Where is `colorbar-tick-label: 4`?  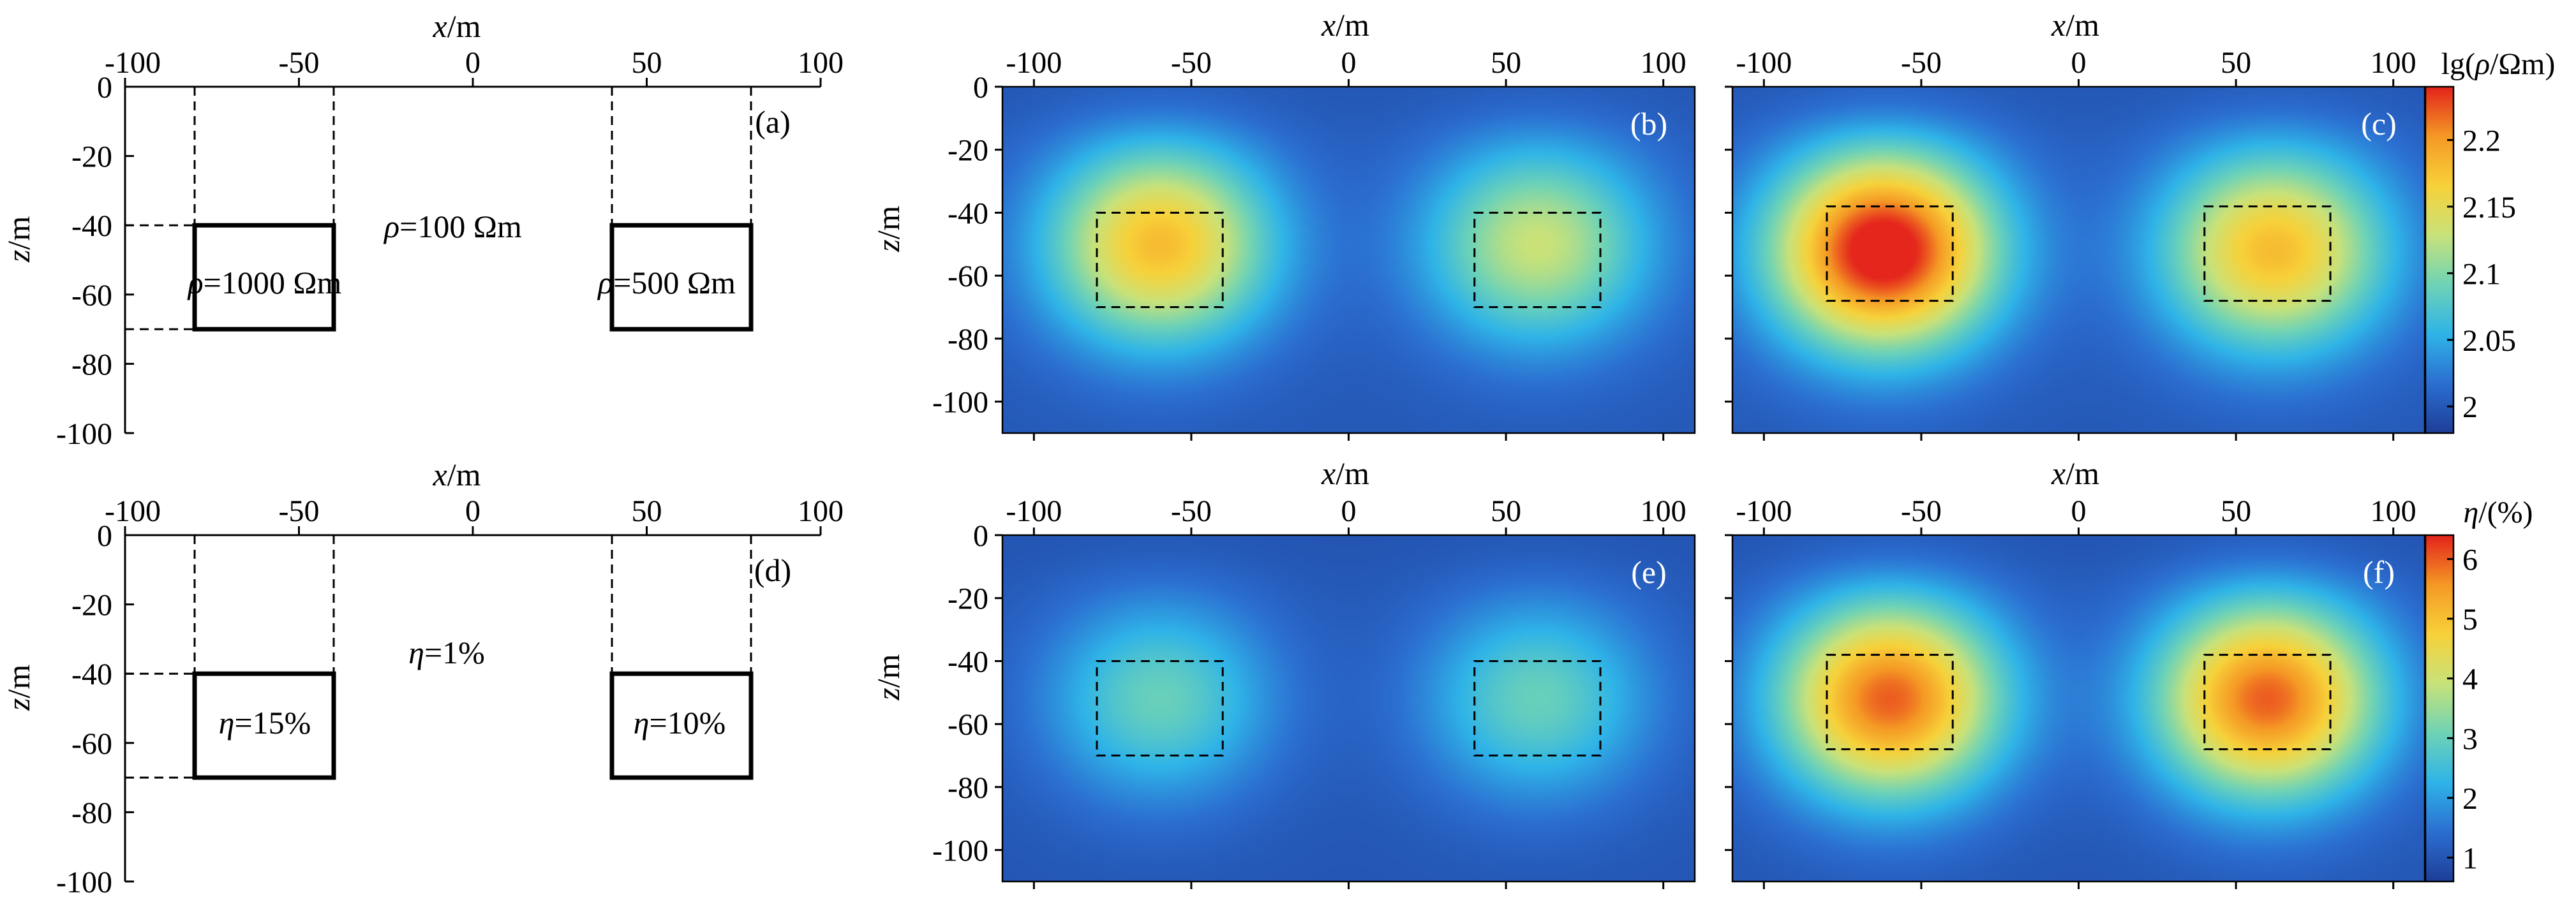
colorbar-tick-label: 4 is located at coordinates (2470, 680).